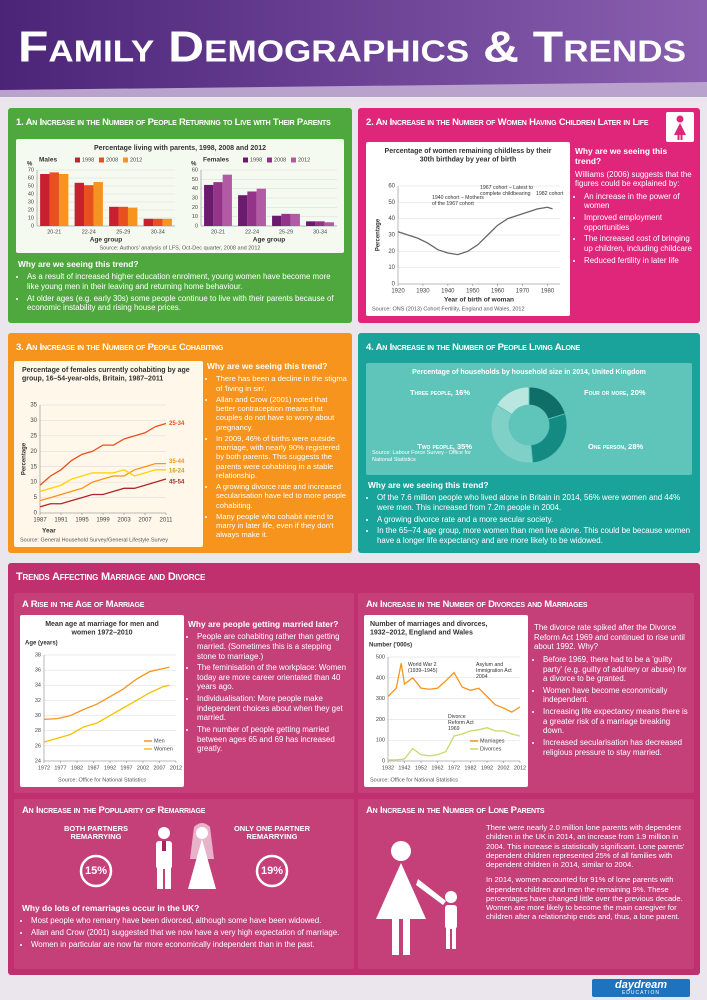  I want to click on annotation: World War 2 (1939–1945), so click(423, 668).